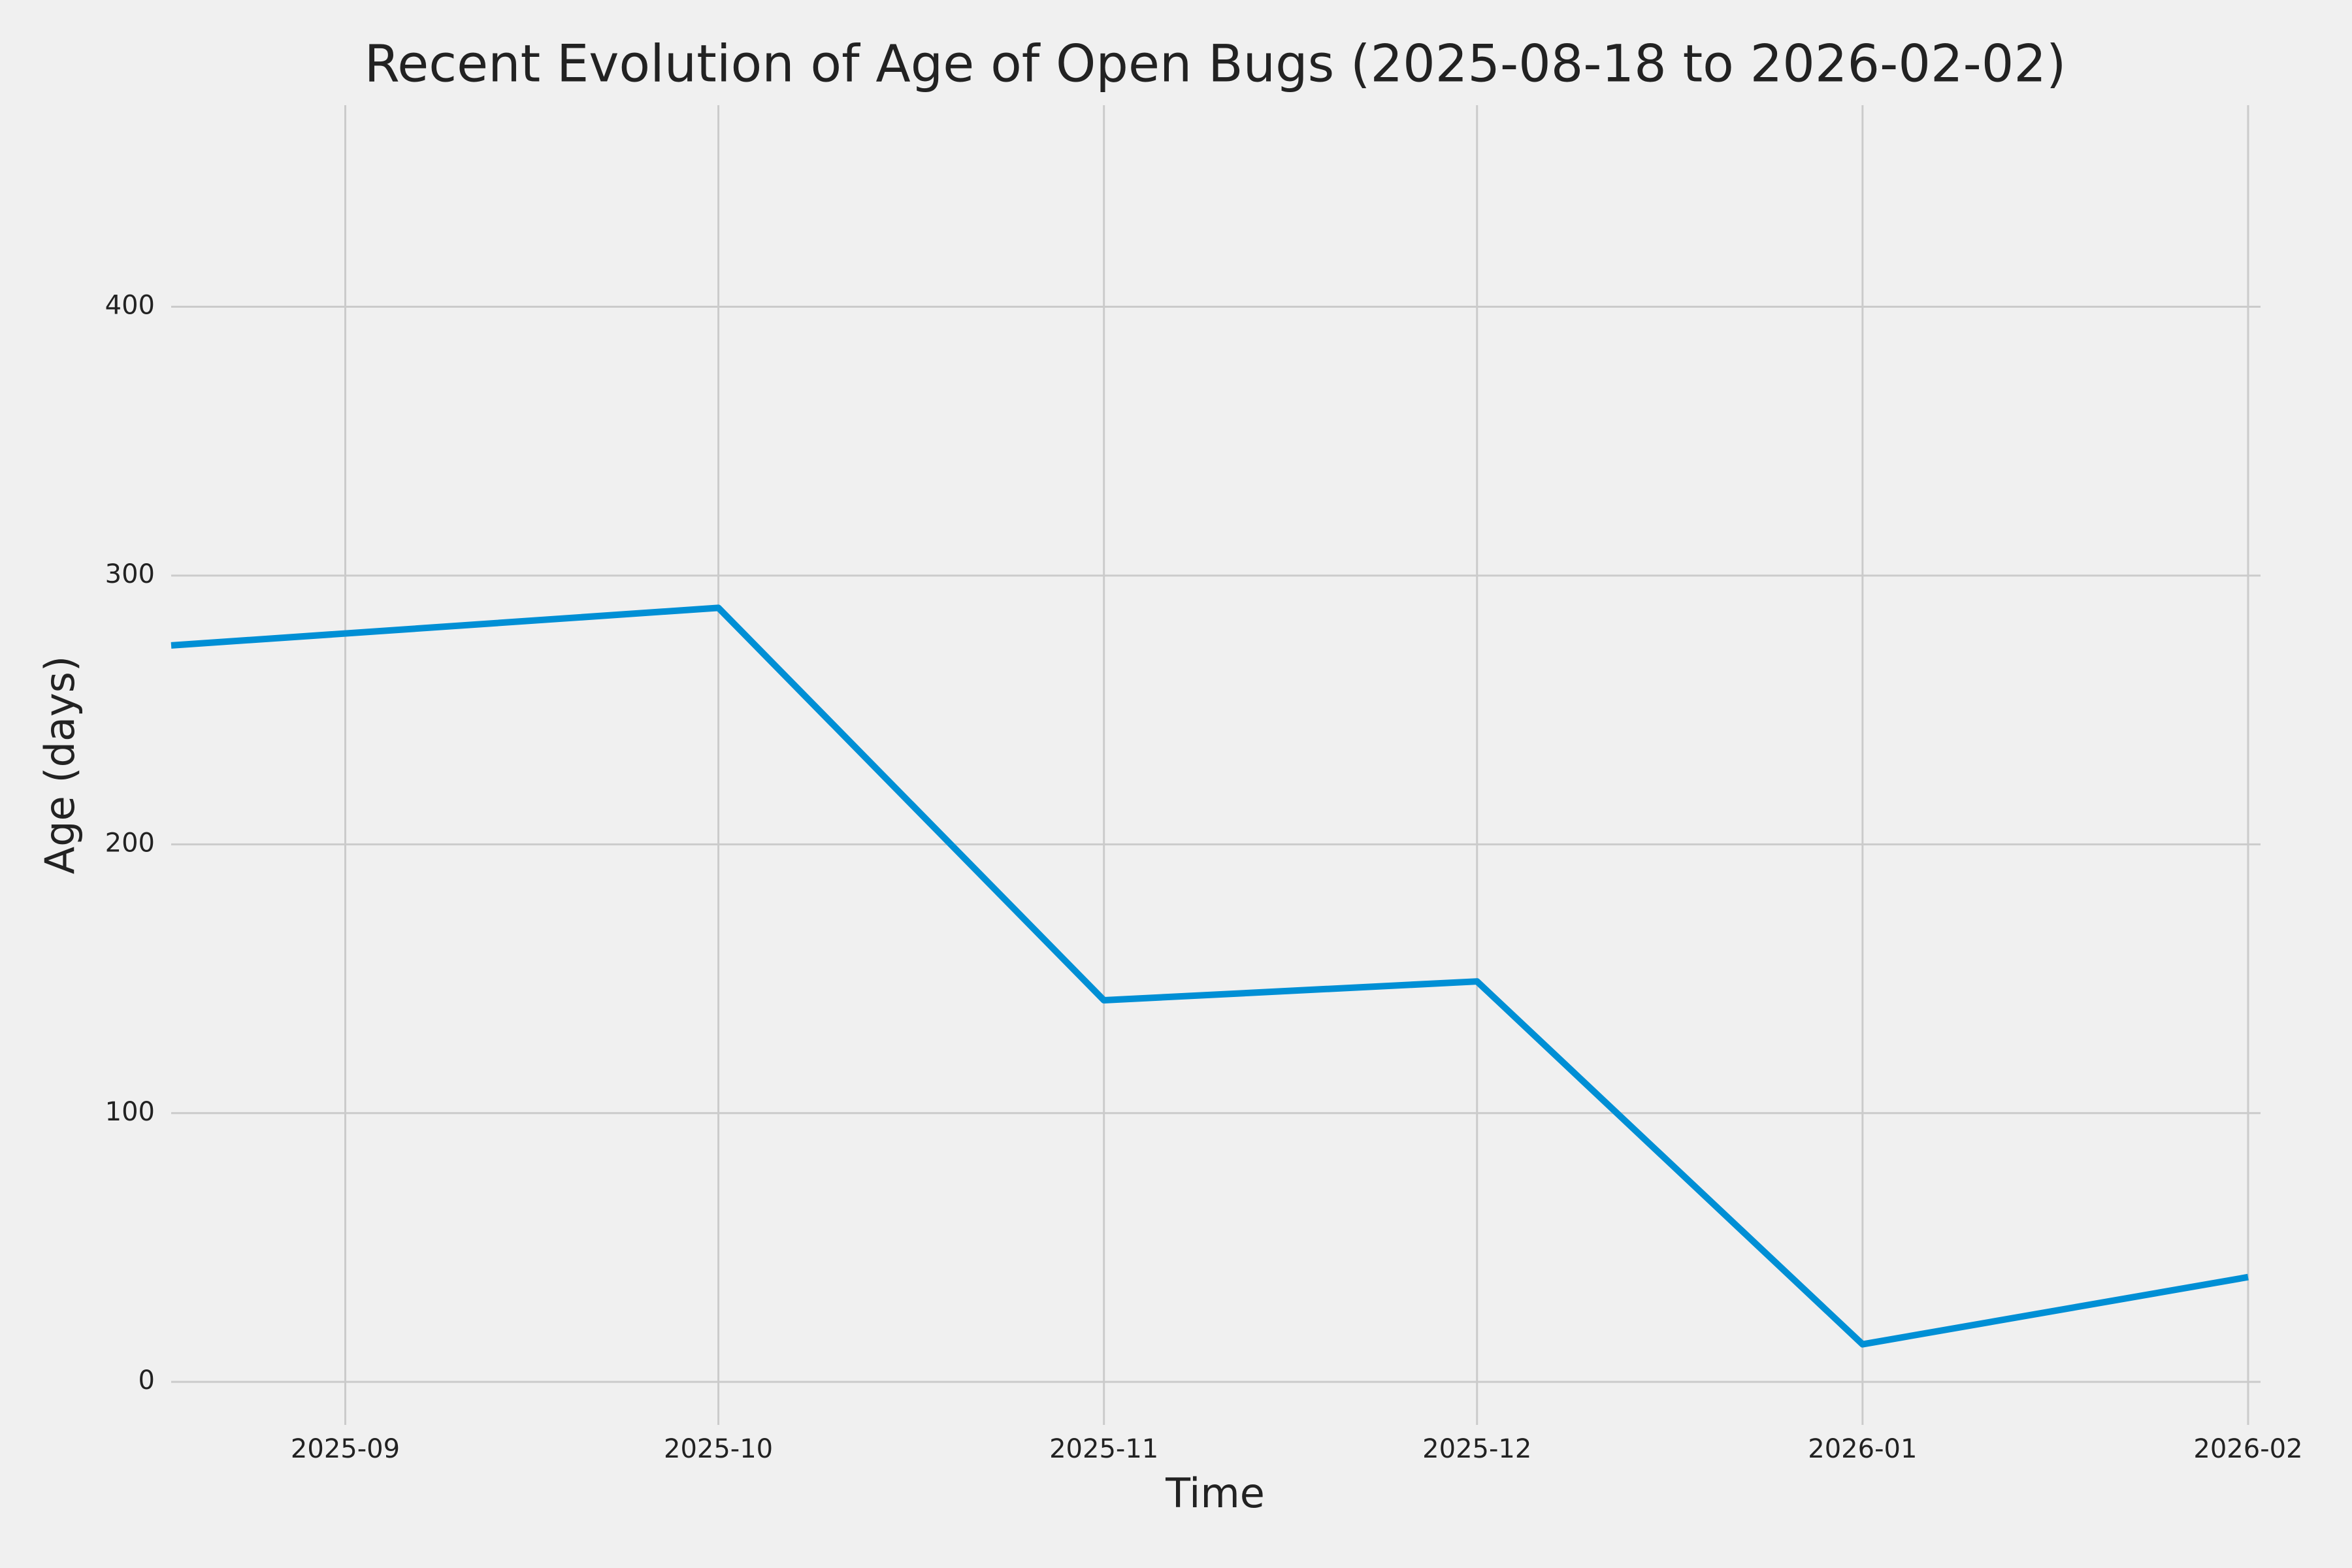  What do you see at coordinates (345, 1449) in the screenshot?
I see `x-tick-label: 2025-09` at bounding box center [345, 1449].